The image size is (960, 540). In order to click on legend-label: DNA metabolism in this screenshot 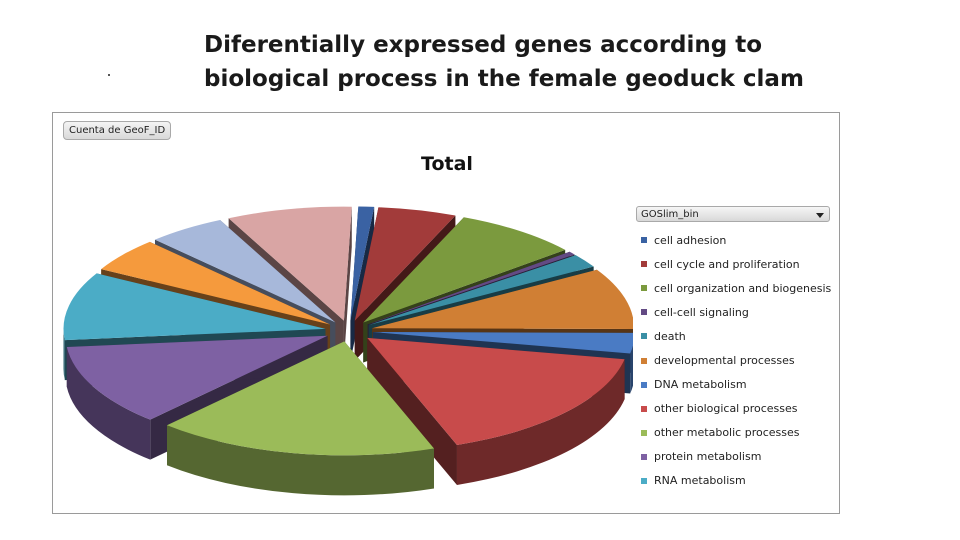, I will do `click(700, 385)`.